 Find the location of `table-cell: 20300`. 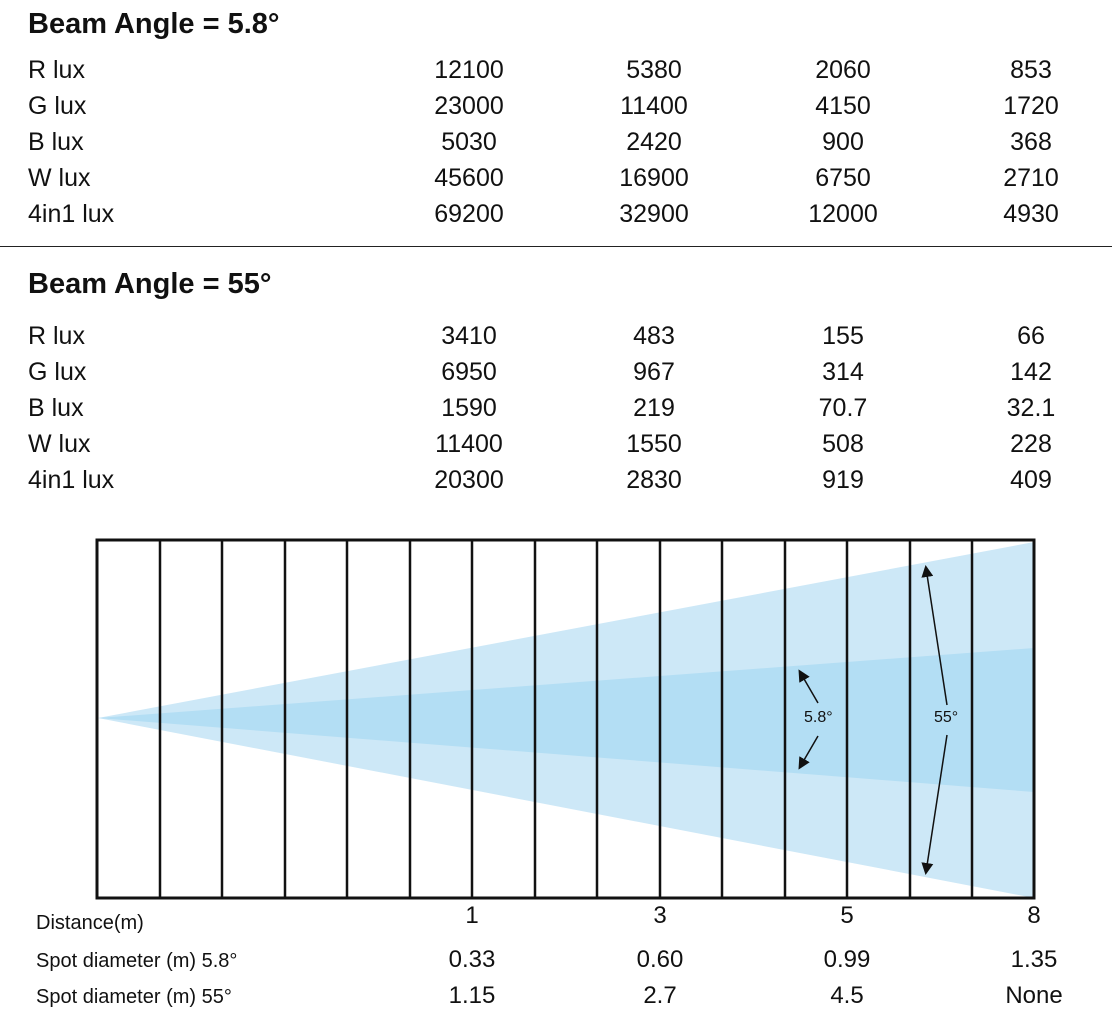

table-cell: 20300 is located at coordinates (469, 480).